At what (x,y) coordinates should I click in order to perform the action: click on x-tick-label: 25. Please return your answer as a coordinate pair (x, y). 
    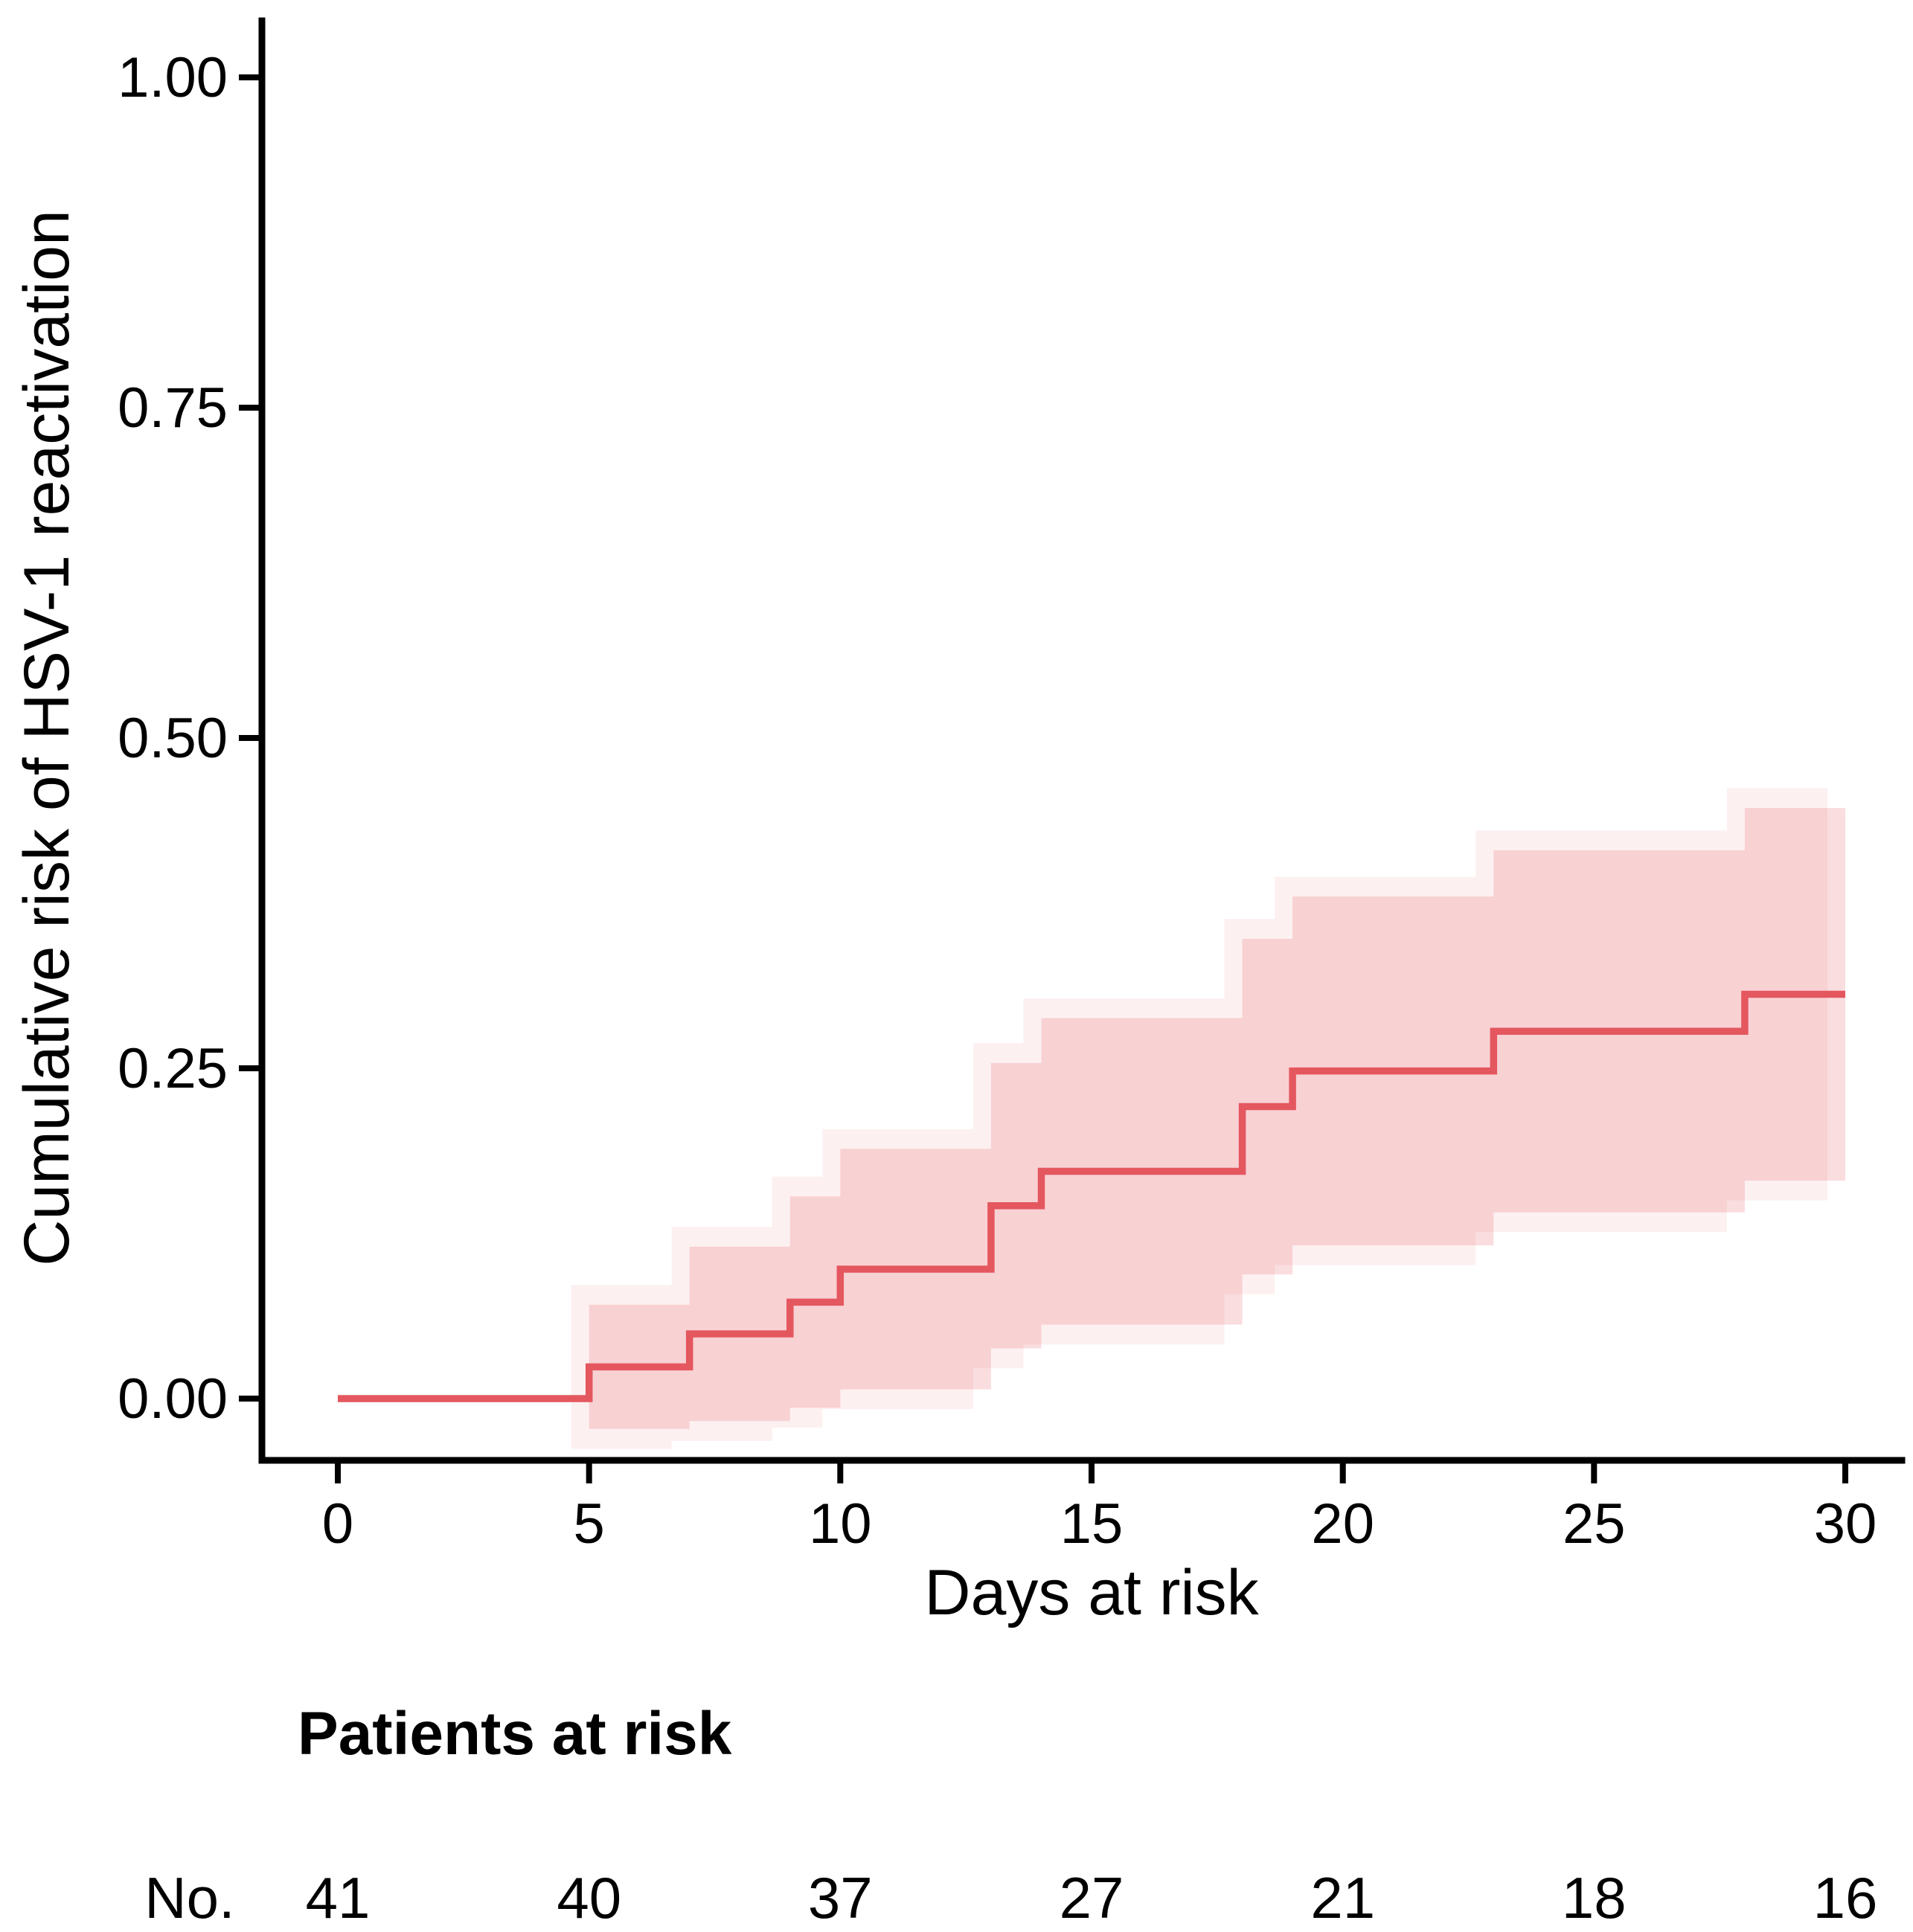
    Looking at the image, I should click on (1594, 1524).